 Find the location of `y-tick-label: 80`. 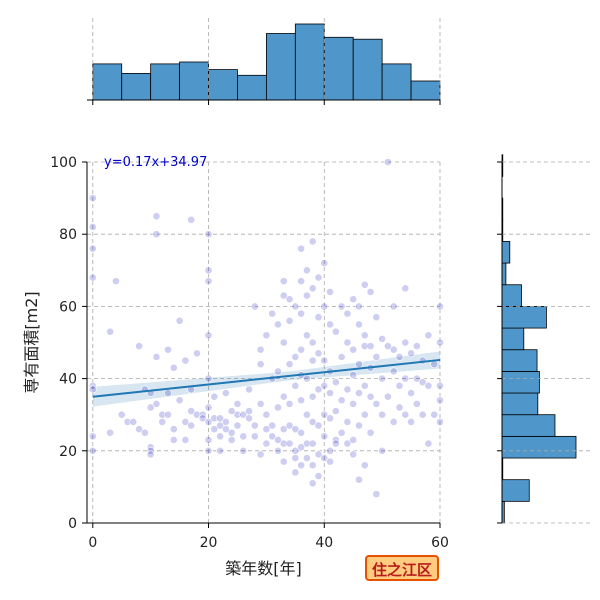

y-tick-label: 80 is located at coordinates (68, 235).